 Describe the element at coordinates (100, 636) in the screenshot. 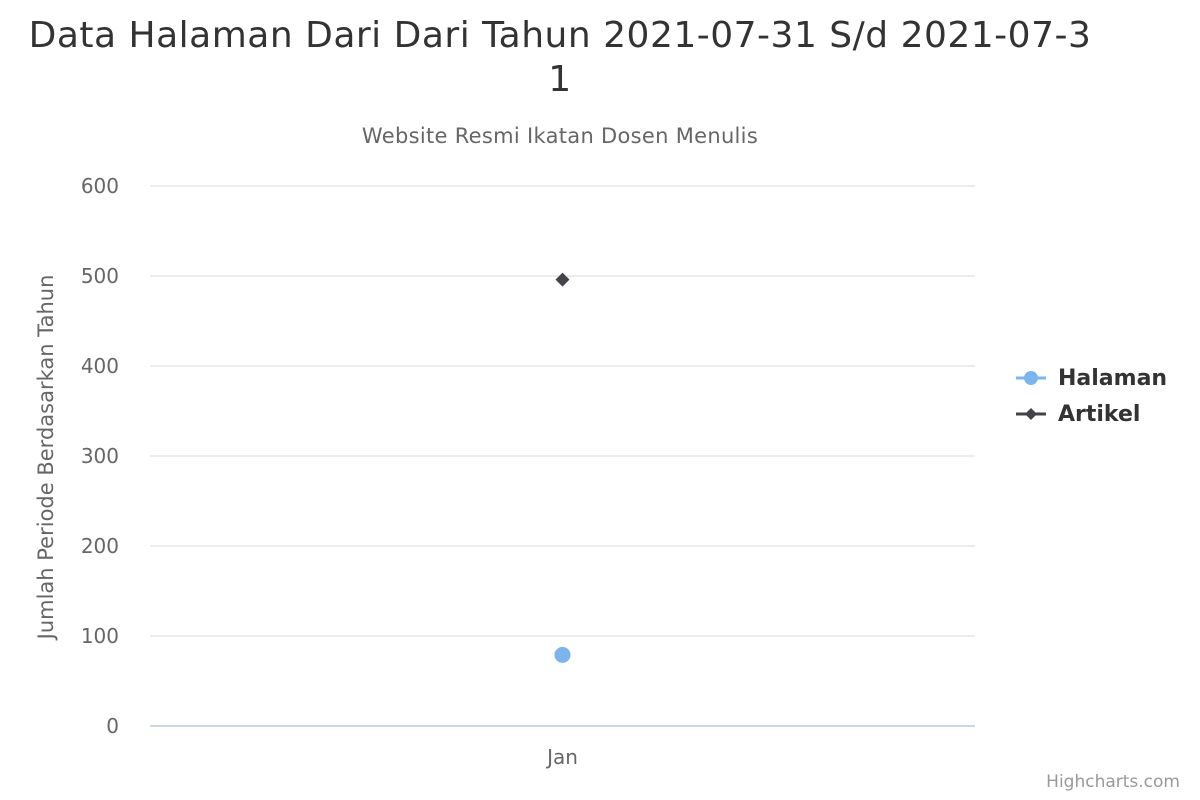

I see `y-tick-label: 100` at that location.